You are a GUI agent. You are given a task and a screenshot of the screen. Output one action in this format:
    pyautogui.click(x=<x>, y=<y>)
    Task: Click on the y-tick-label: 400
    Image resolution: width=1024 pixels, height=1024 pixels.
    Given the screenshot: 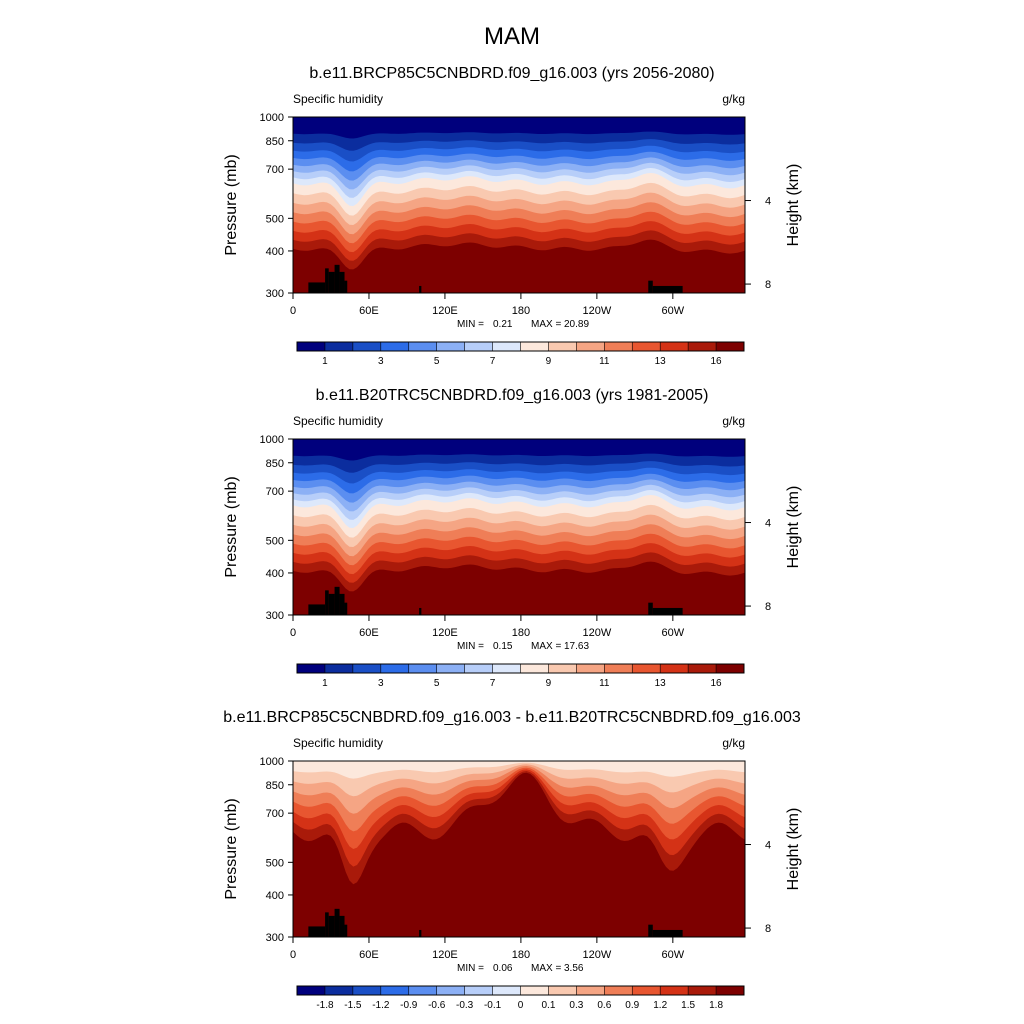 What is the action you would take?
    pyautogui.click(x=275, y=574)
    